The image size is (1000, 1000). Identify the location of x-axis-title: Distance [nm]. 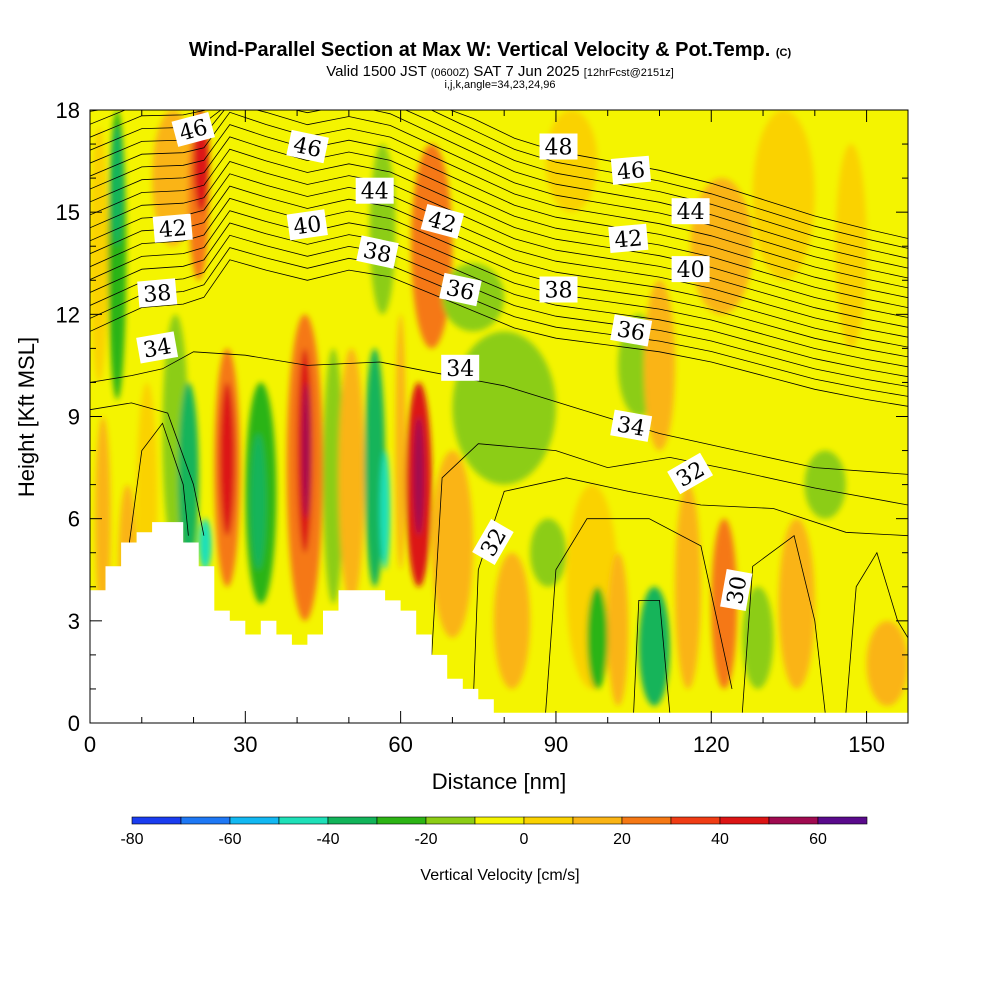
(499, 781).